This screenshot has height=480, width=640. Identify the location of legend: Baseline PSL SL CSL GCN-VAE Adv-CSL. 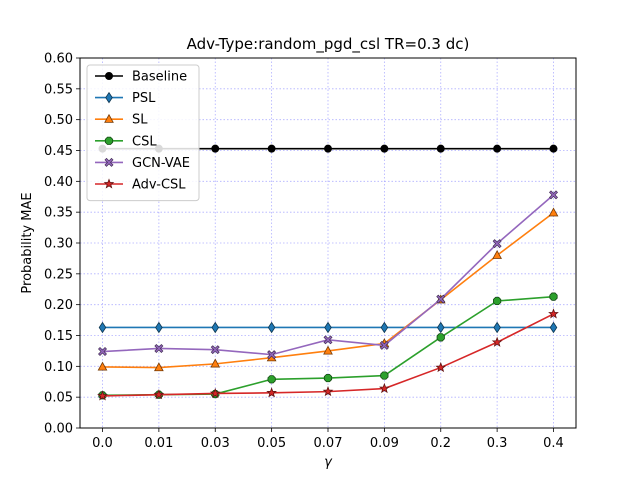
(143, 133).